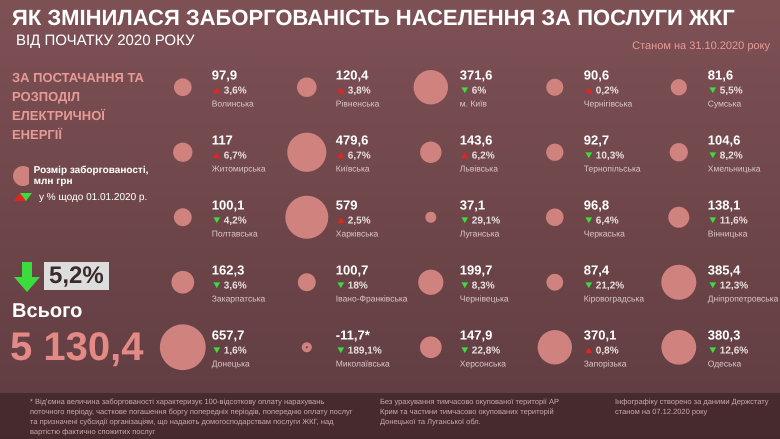 The image size is (780, 439). I want to click on category-label: Львівська, so click(479, 168).